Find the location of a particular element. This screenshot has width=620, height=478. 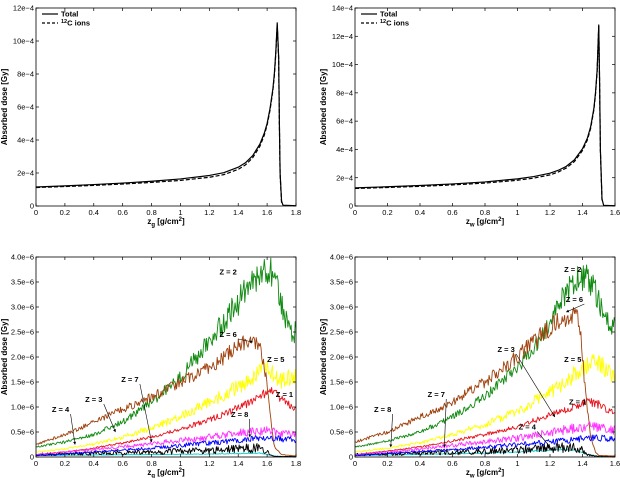

y-tick-label: 4e−4 is located at coordinates (25, 140).